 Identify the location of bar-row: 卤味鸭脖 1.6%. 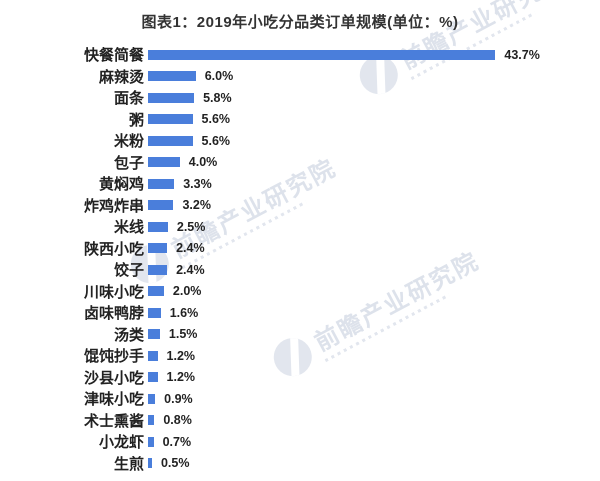
(300, 313).